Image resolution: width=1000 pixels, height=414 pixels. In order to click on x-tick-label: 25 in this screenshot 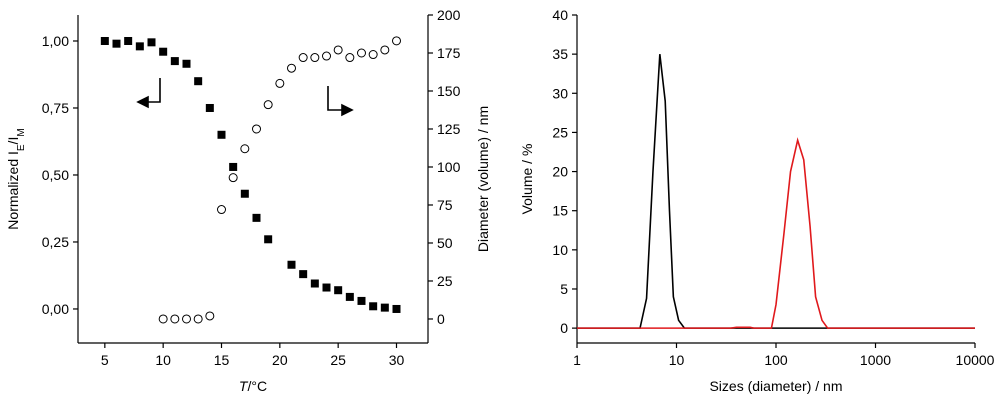, I will do `click(338, 360)`.